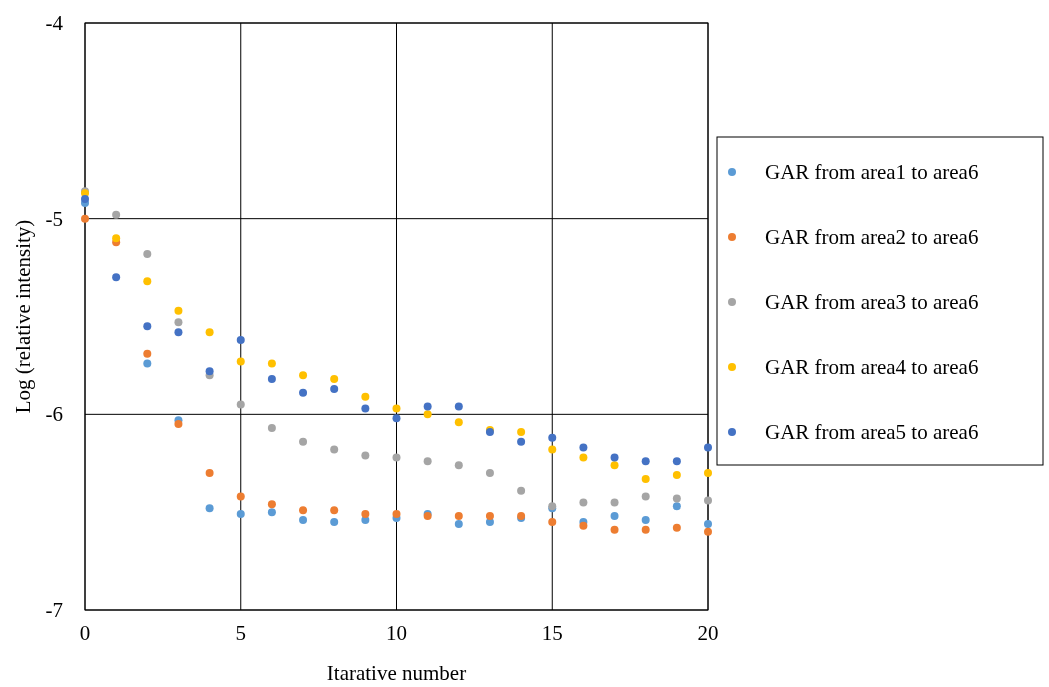 The image size is (1049, 687). I want to click on x-tick-label: 15, so click(552, 633).